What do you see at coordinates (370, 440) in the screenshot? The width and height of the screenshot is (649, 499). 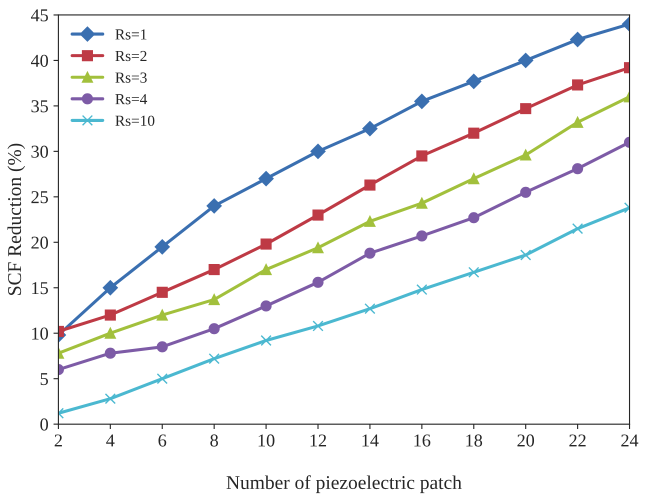 I see `x-tick-label: 14` at bounding box center [370, 440].